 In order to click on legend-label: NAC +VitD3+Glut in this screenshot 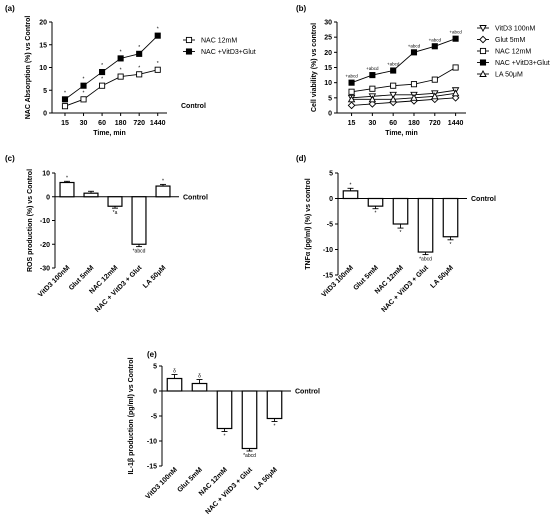, I will do `click(522, 63)`.